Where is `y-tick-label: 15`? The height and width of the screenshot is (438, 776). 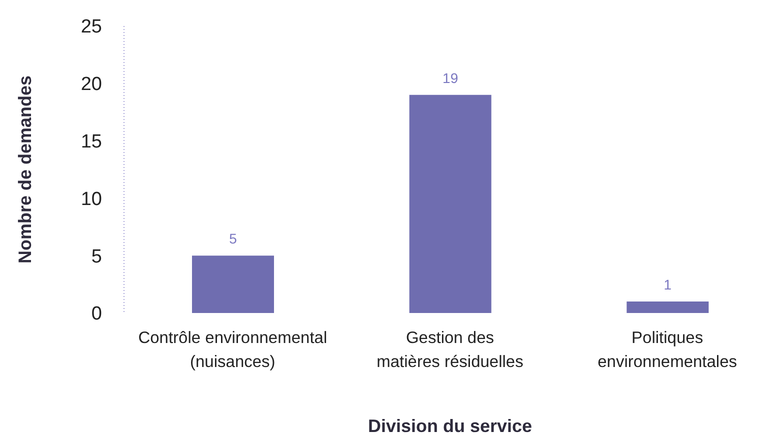 y-tick-label: 15 is located at coordinates (91, 142).